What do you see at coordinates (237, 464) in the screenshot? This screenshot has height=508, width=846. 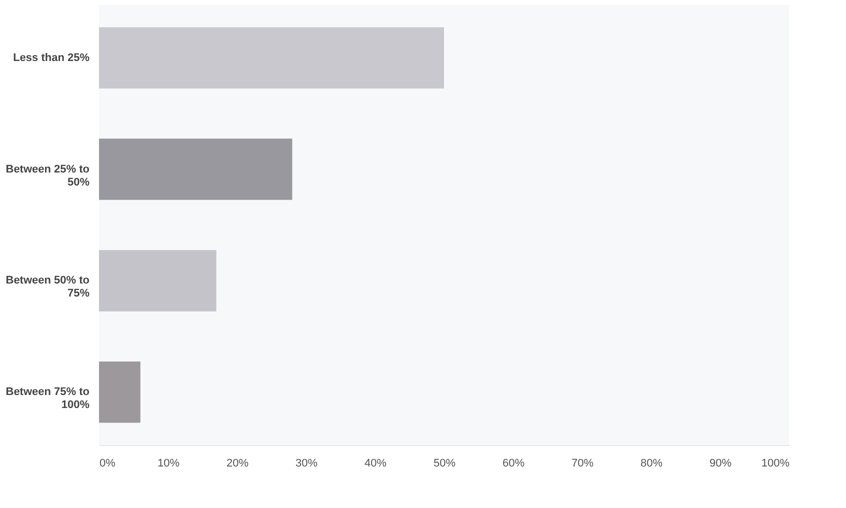 I see `x-tick-label: 20%` at bounding box center [237, 464].